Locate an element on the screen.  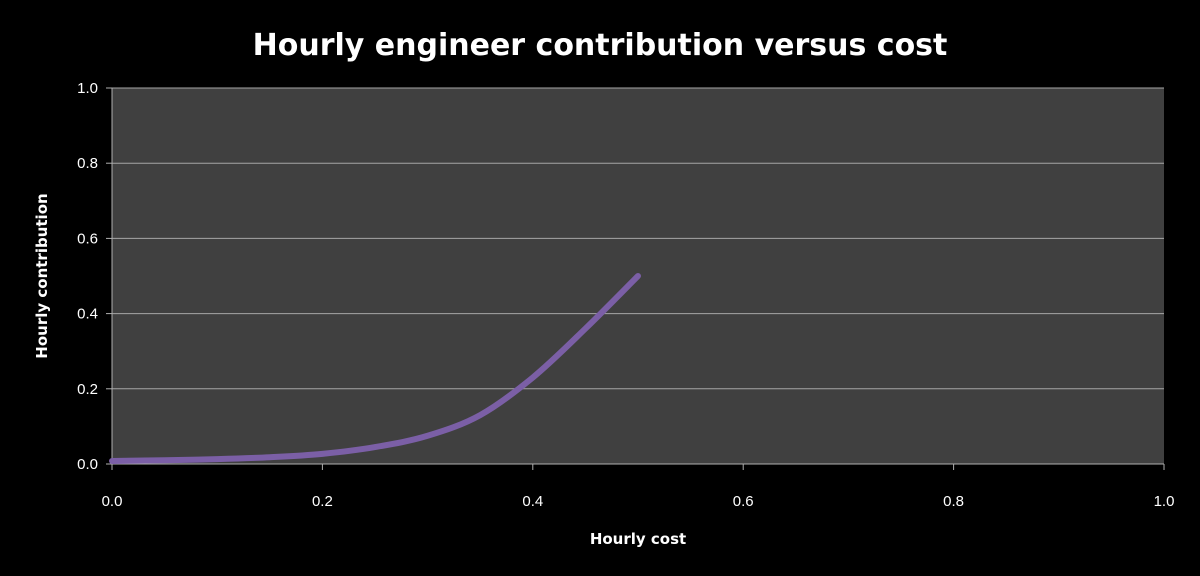
y-tick-label: 0.6 is located at coordinates (87, 238).